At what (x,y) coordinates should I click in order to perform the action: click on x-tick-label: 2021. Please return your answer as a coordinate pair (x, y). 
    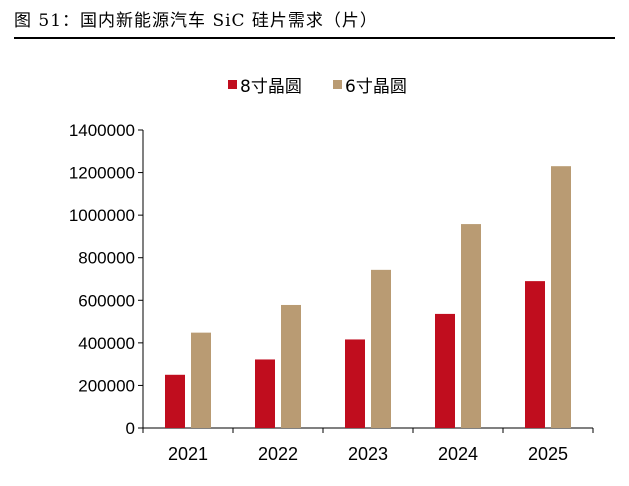
    Looking at the image, I should click on (188, 454).